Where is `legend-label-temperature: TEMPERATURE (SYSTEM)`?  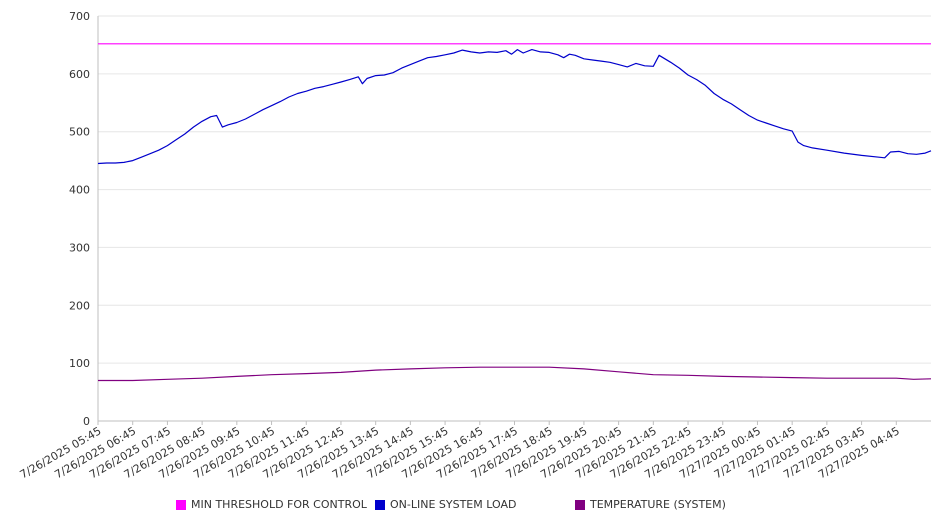
legend-label-temperature: TEMPERATURE (SYSTEM) is located at coordinates (658, 504).